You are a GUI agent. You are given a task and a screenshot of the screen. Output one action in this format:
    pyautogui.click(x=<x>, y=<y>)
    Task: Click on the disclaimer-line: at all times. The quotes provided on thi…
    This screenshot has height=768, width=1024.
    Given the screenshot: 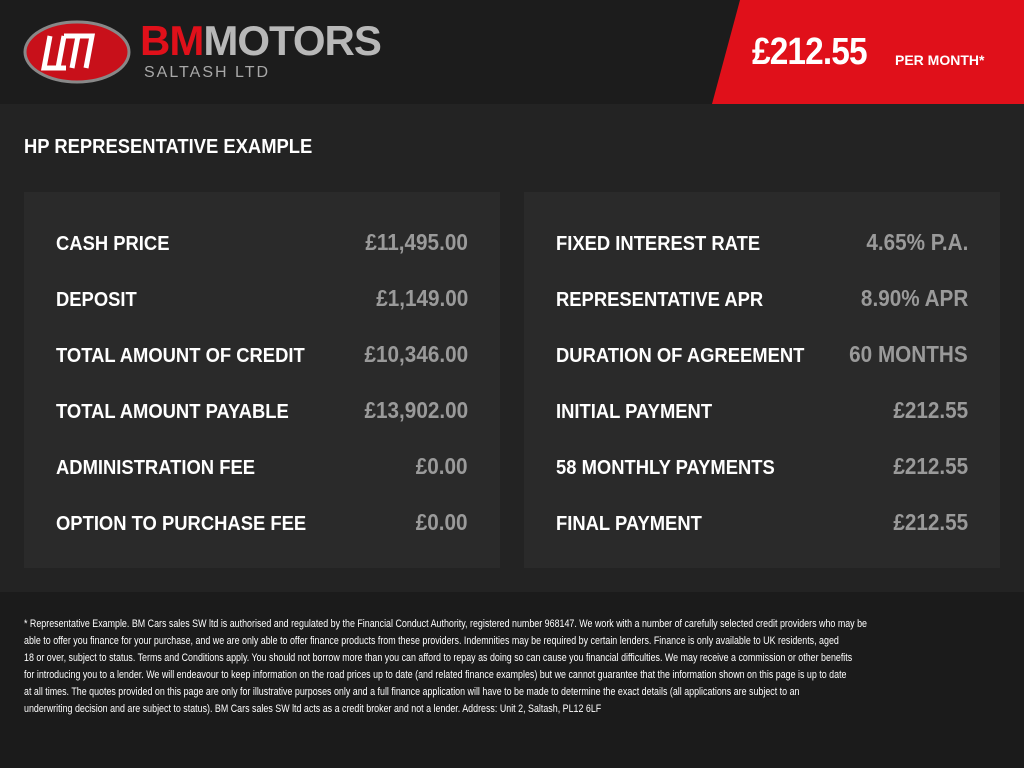 What is the action you would take?
    pyautogui.click(x=412, y=692)
    